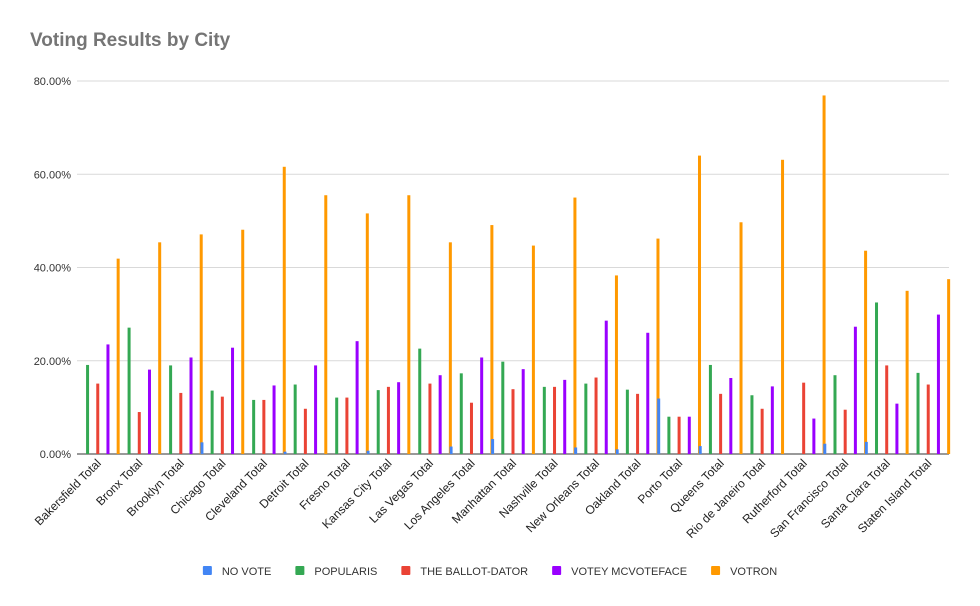 This screenshot has height=606, width=980. I want to click on legend-label: VOTEY MCVOTEFACE, so click(629, 572).